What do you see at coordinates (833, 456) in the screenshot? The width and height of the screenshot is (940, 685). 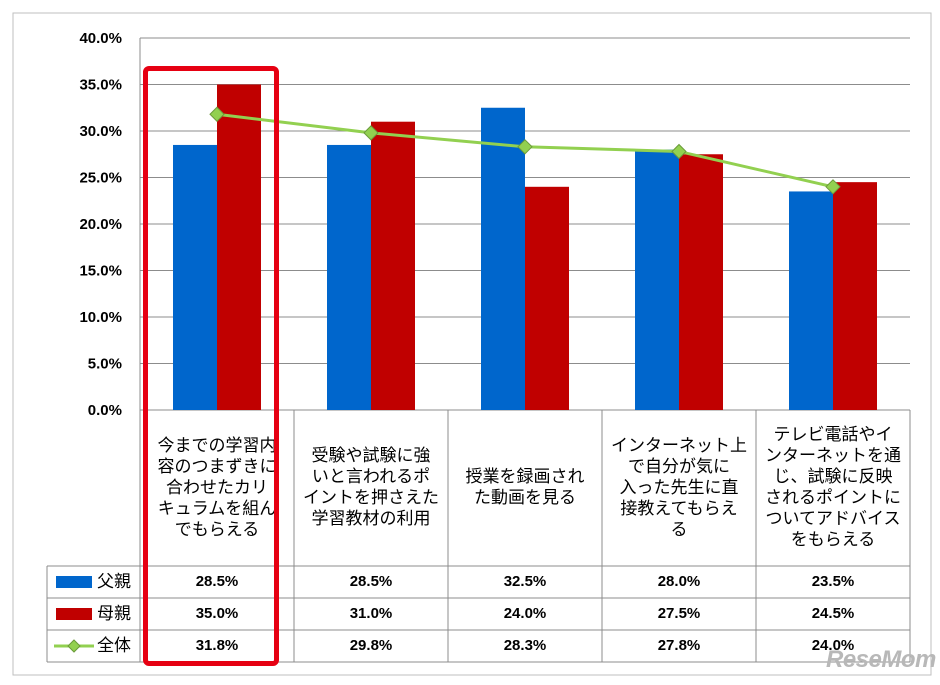 I see `category-label-line: ンターネットを通` at bounding box center [833, 456].